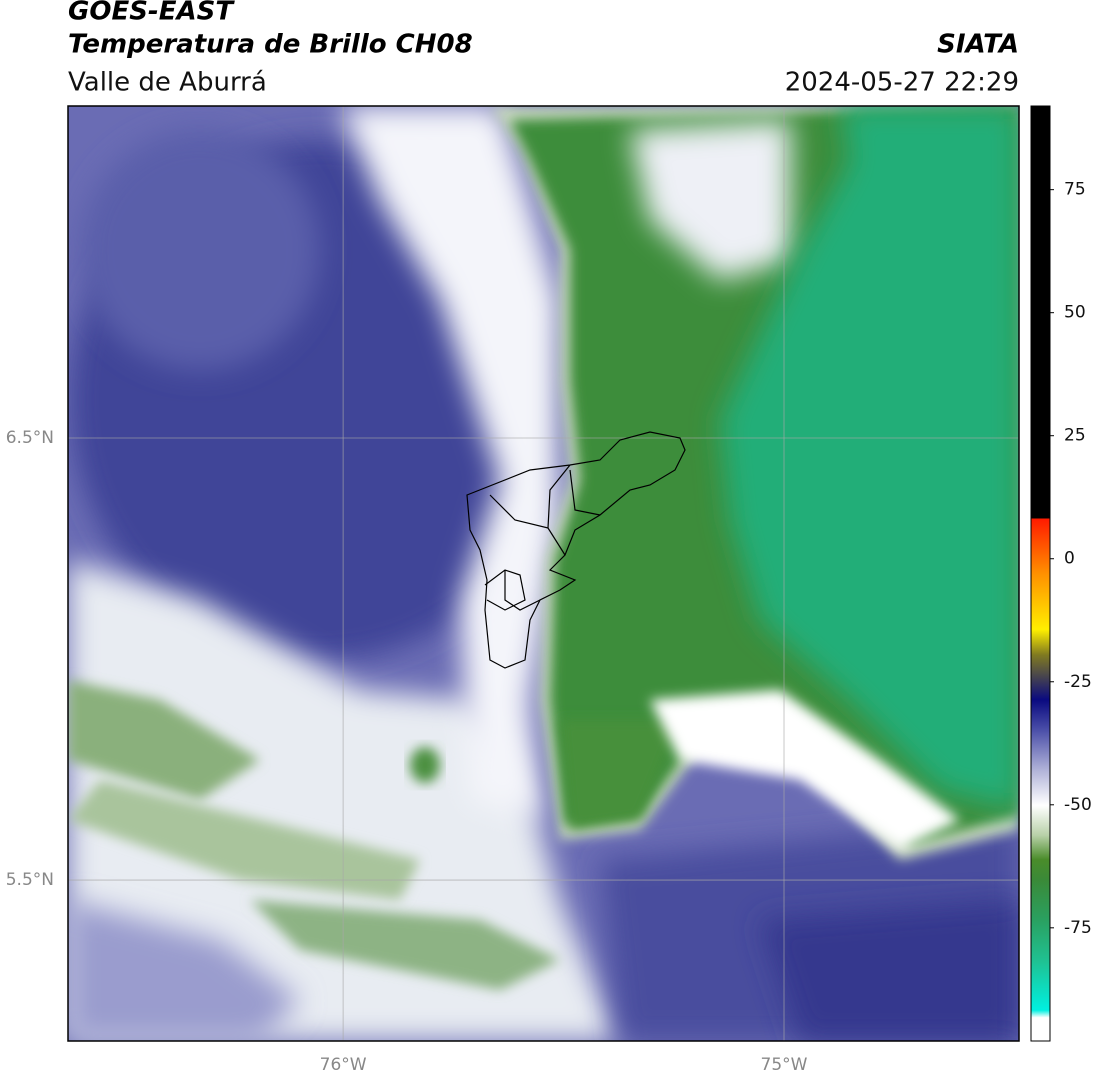  Describe the element at coordinates (30, 438) in the screenshot. I see `lat-tick-label: 6.5°N` at that location.